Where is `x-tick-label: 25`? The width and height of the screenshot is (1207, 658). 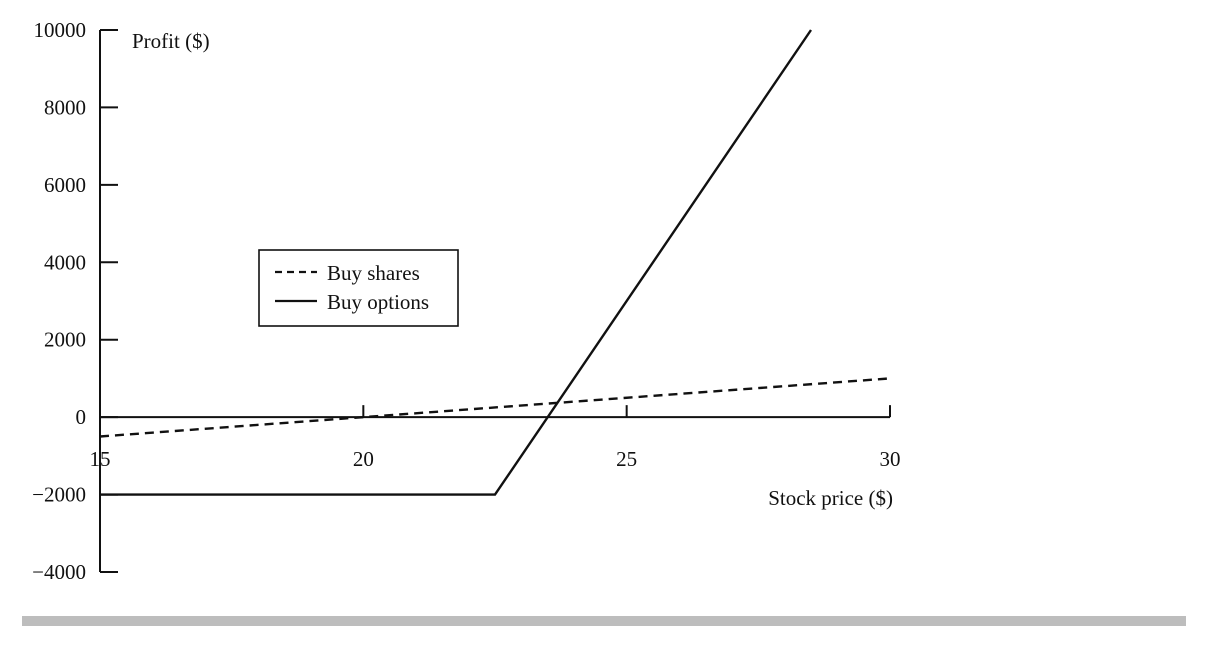
x-tick-label: 25 is located at coordinates (626, 459).